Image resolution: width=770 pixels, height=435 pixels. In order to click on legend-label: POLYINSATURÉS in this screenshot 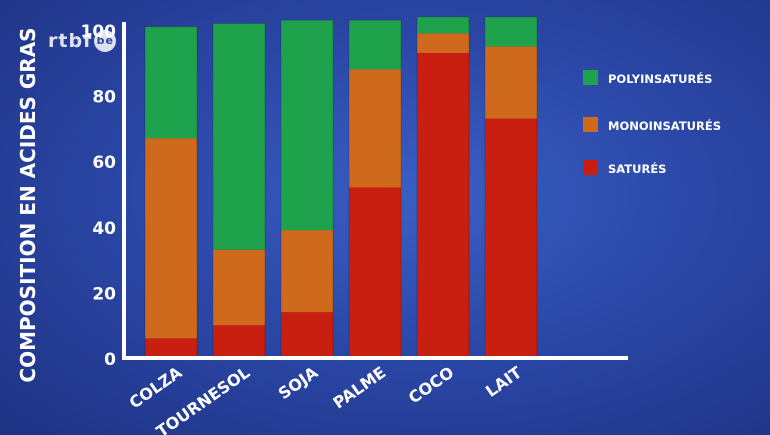, I will do `click(660, 78)`.